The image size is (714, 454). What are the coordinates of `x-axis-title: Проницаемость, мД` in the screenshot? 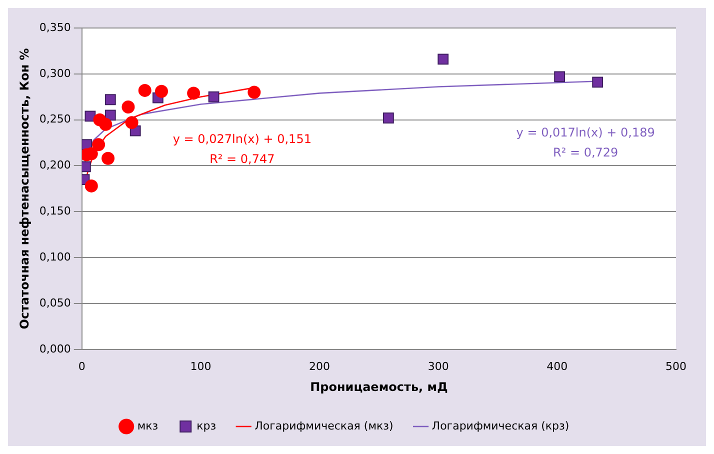 It's located at (379, 387).